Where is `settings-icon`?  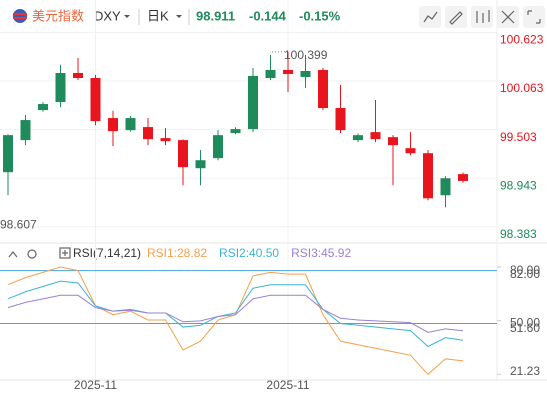 settings-icon is located at coordinates (32, 254).